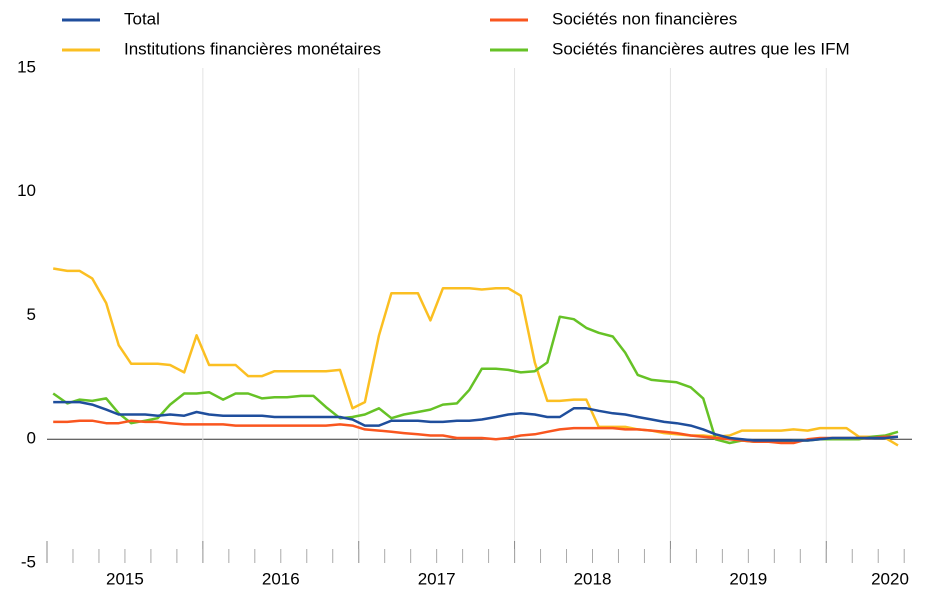 The width and height of the screenshot is (929, 591). Describe the element at coordinates (890, 578) in the screenshot. I see `x-tick-label: 2020` at that location.